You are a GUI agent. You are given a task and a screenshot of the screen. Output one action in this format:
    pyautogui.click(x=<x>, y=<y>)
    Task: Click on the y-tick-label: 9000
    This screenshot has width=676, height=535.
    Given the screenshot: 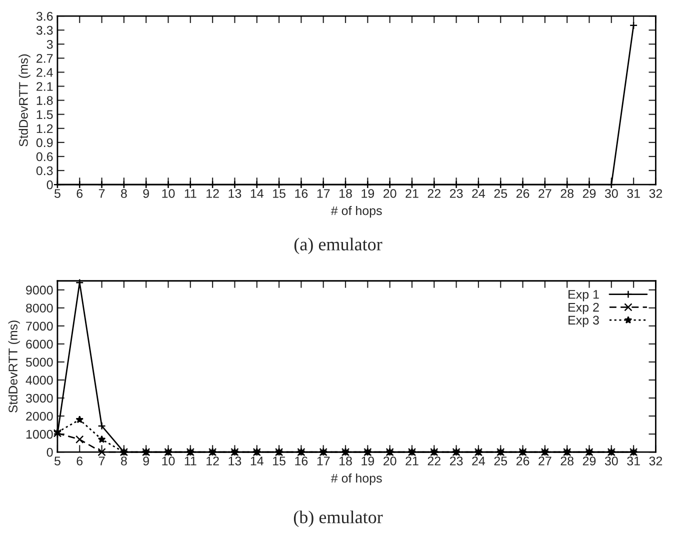 What is the action you would take?
    pyautogui.click(x=39, y=290)
    